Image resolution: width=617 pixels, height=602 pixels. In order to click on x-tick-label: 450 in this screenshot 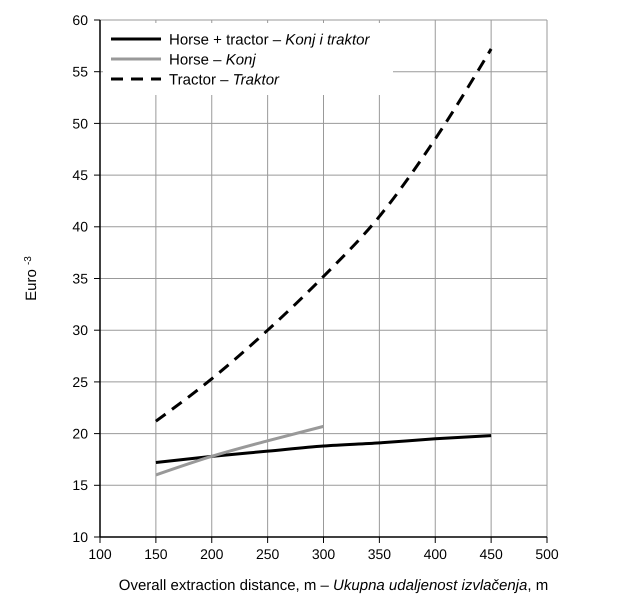, I will do `click(491, 554)`.